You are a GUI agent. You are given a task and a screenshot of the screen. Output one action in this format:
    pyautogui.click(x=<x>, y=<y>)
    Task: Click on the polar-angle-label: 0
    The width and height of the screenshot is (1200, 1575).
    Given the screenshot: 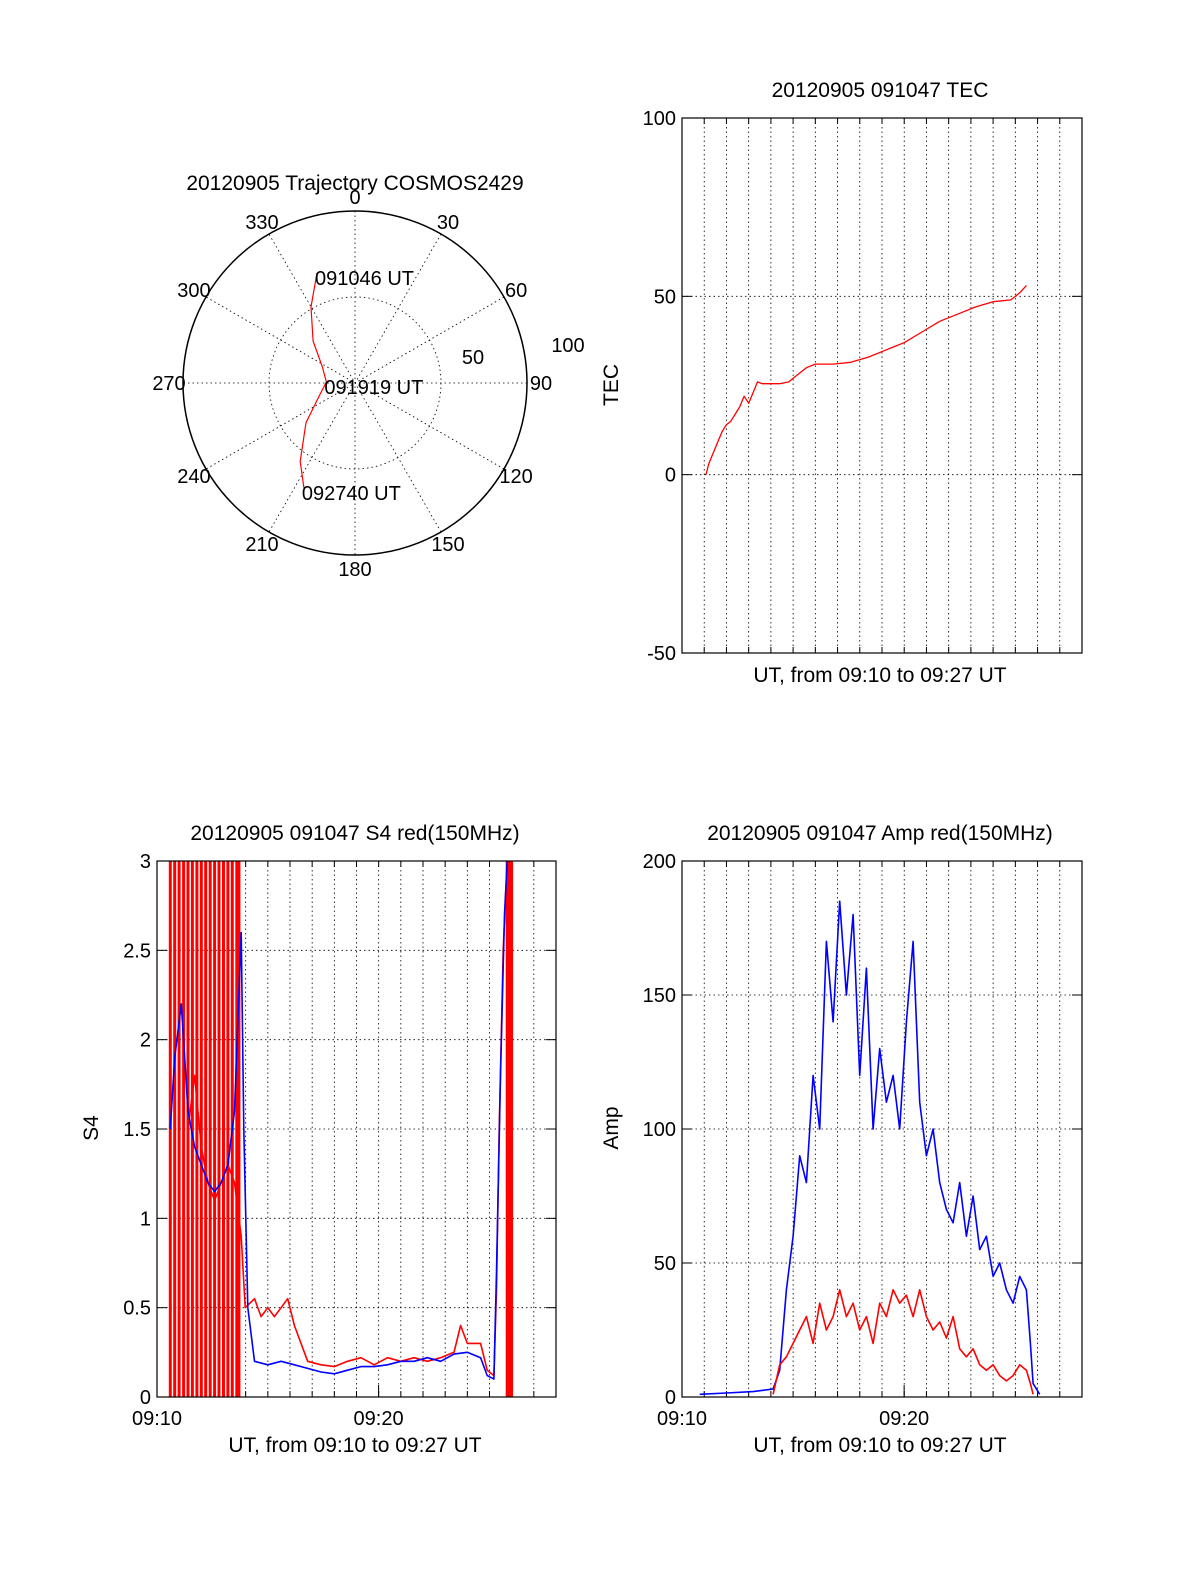 What is the action you would take?
    pyautogui.click(x=354, y=198)
    